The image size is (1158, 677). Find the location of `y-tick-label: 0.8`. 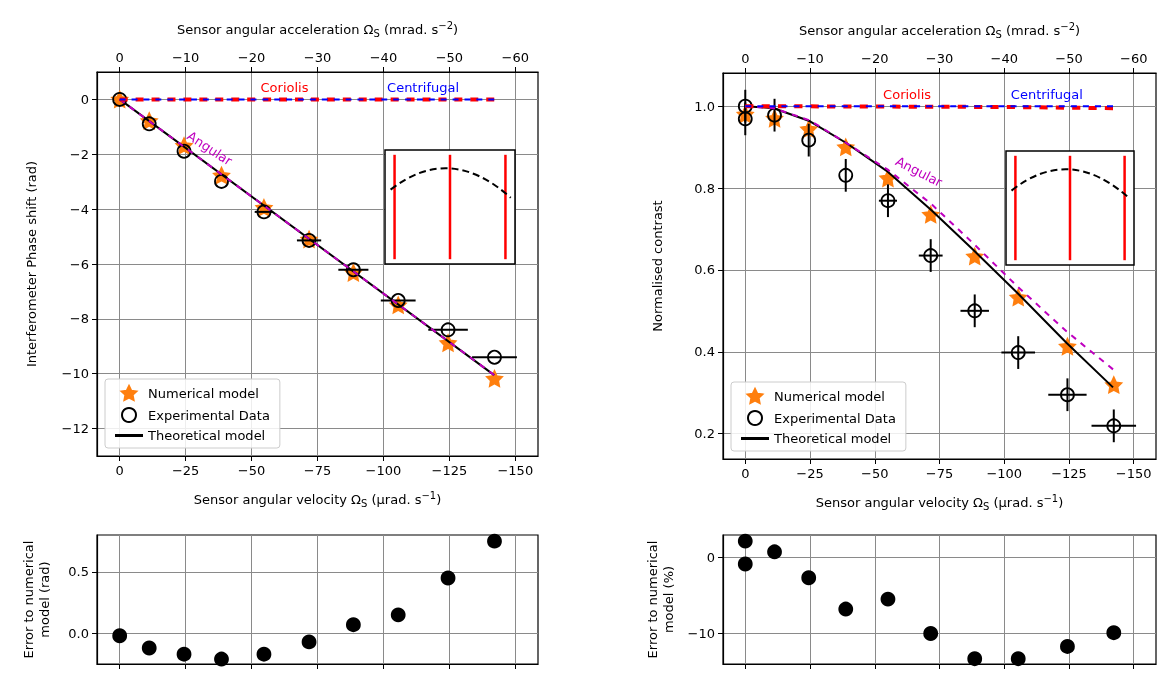

y-tick-label: 0.8 is located at coordinates (704, 188).